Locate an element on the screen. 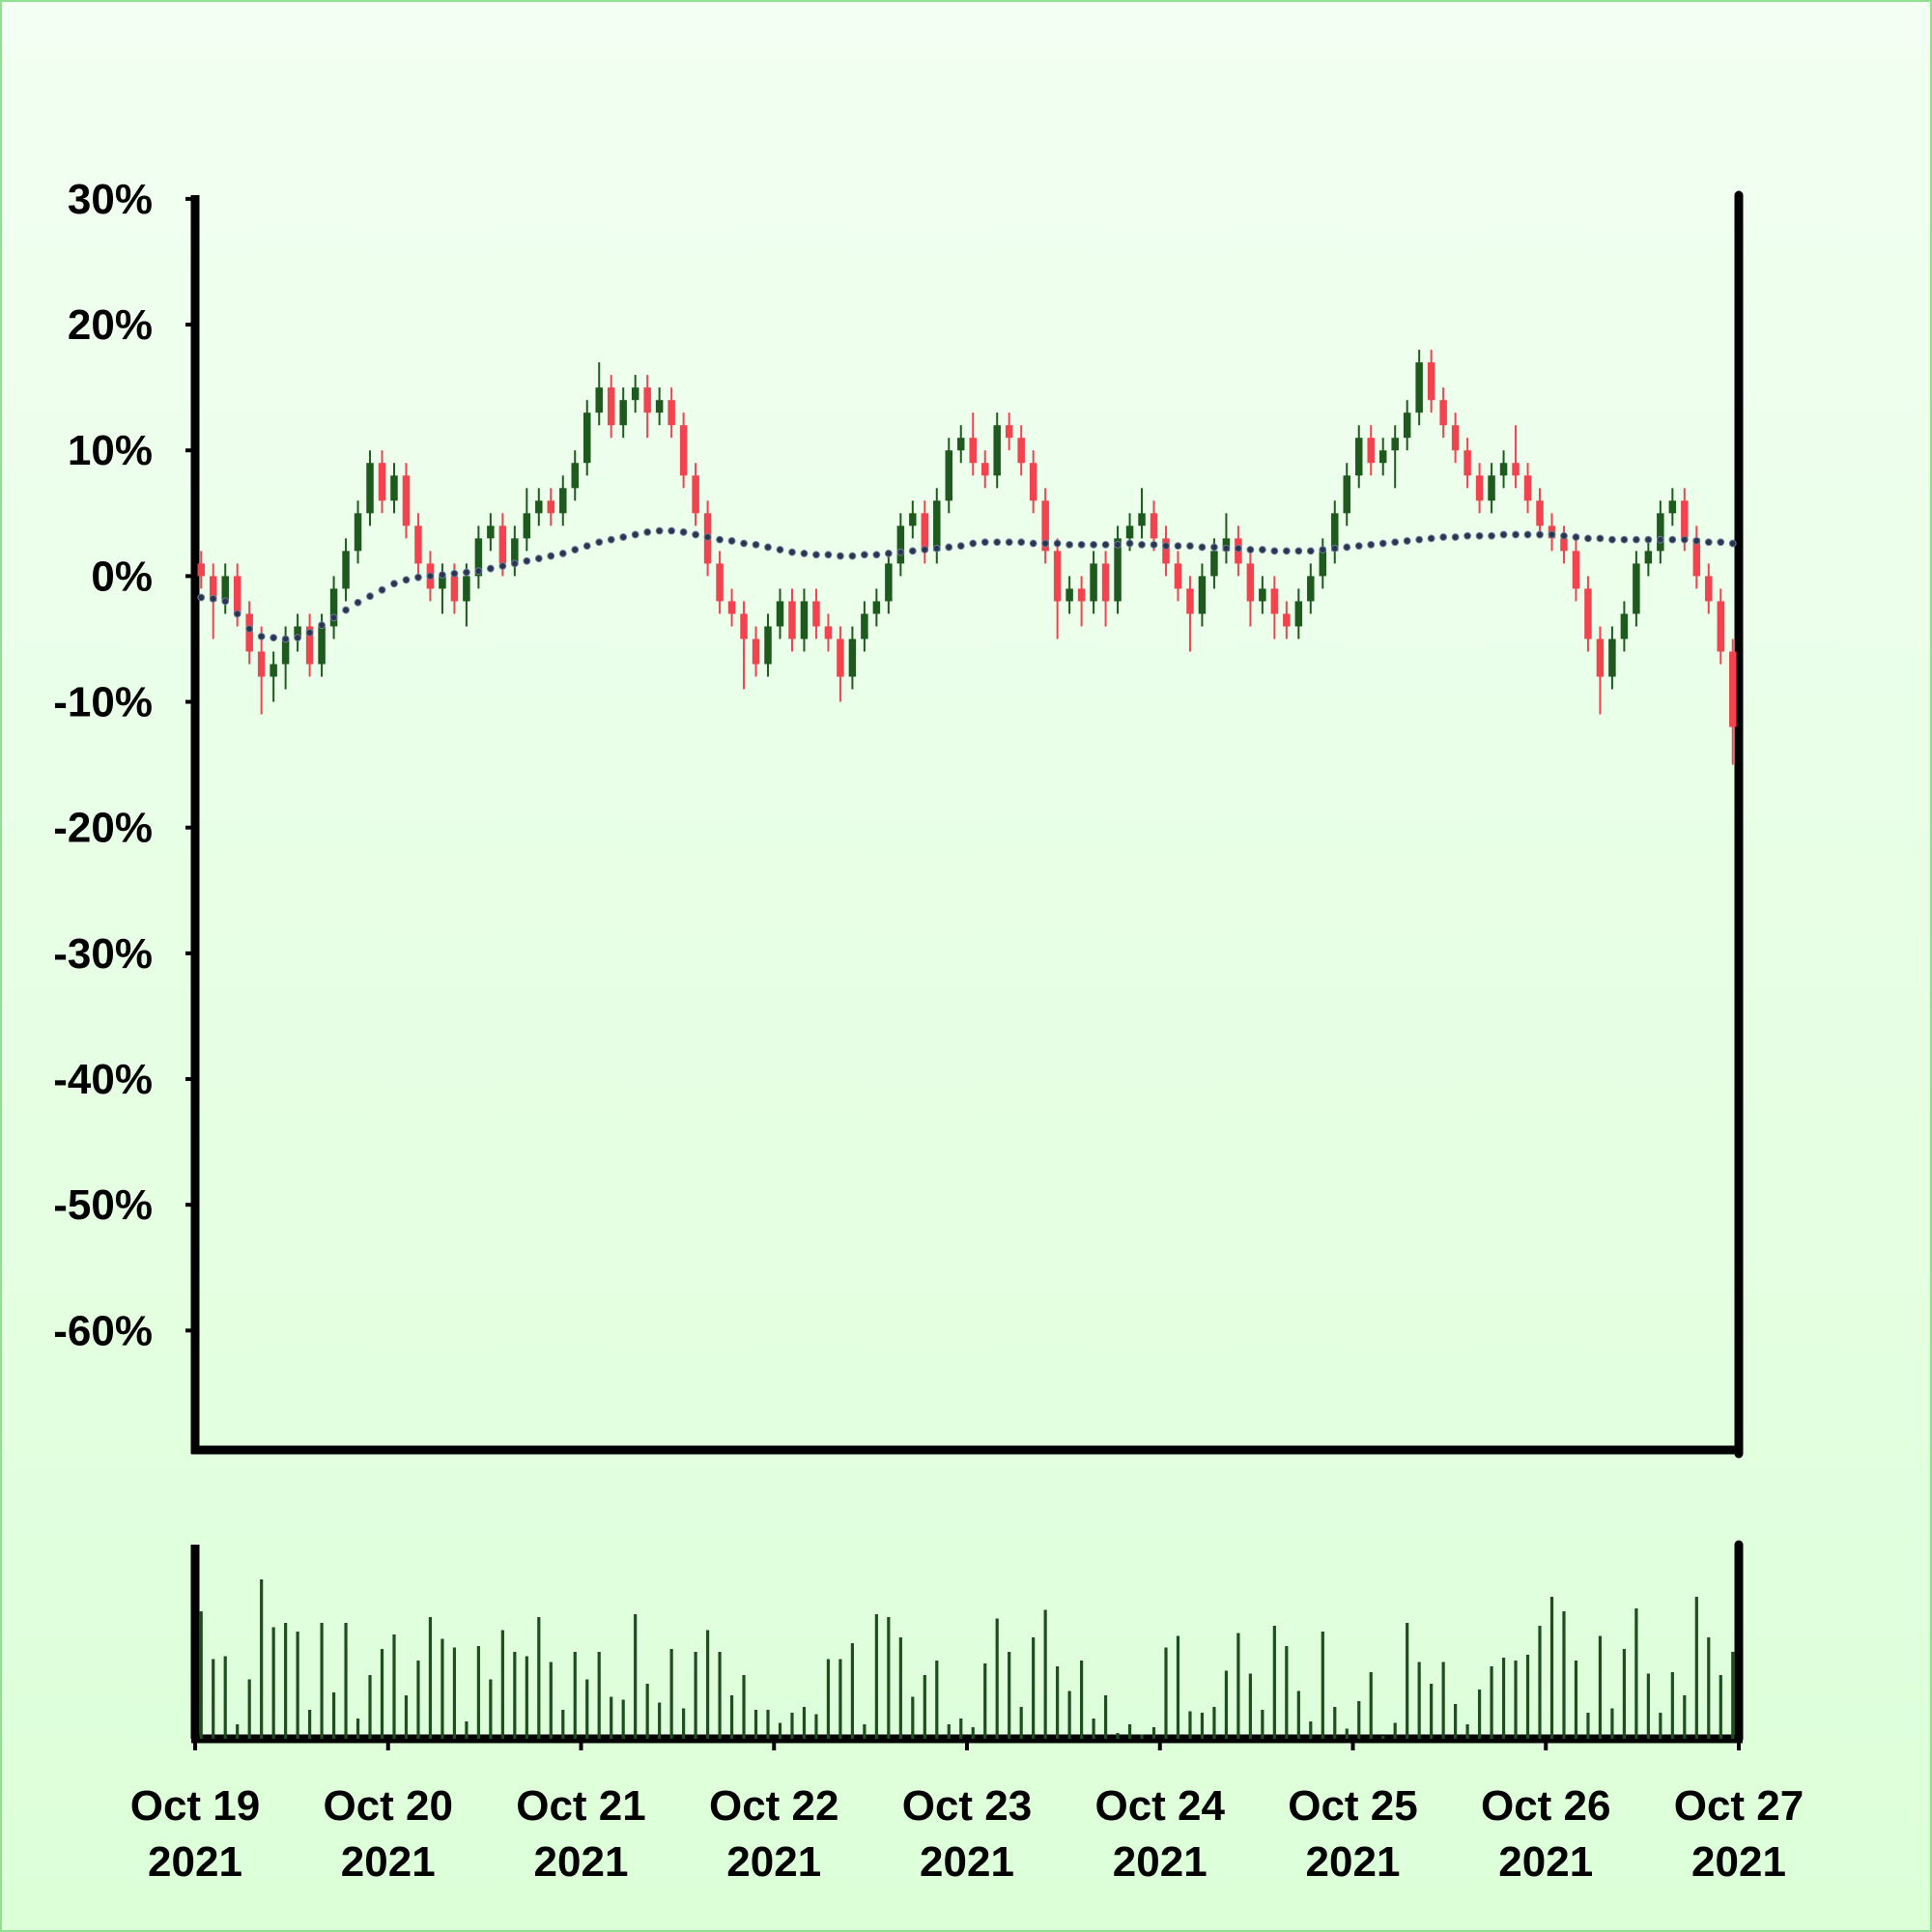 The width and height of the screenshot is (1932, 1932). x-tick-label: Oct 20 2021 is located at coordinates (388, 1834).